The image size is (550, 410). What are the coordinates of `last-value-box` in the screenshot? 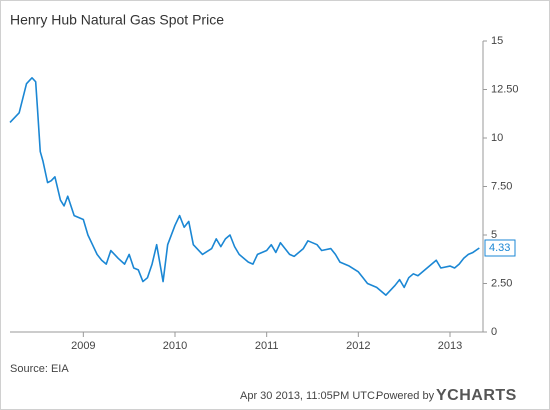 It's located at (500, 248).